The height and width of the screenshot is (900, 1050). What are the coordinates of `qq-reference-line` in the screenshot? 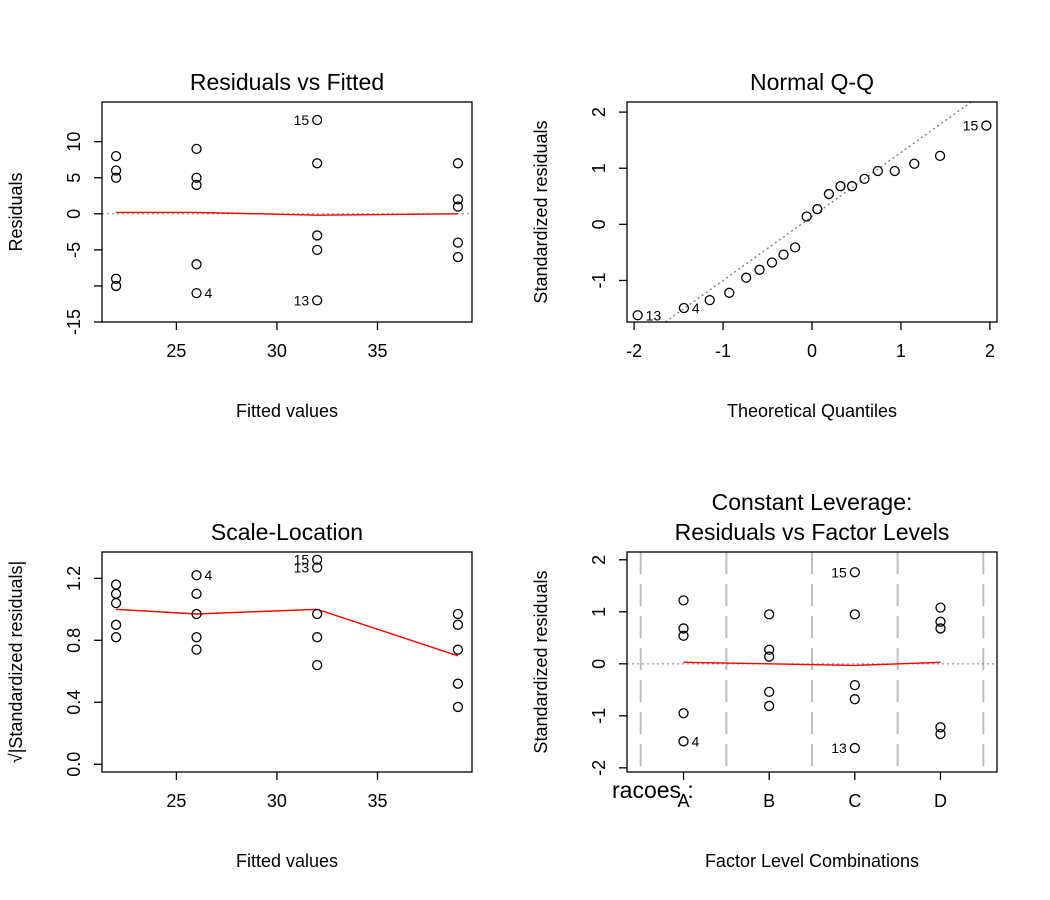 It's located at (818, 212).